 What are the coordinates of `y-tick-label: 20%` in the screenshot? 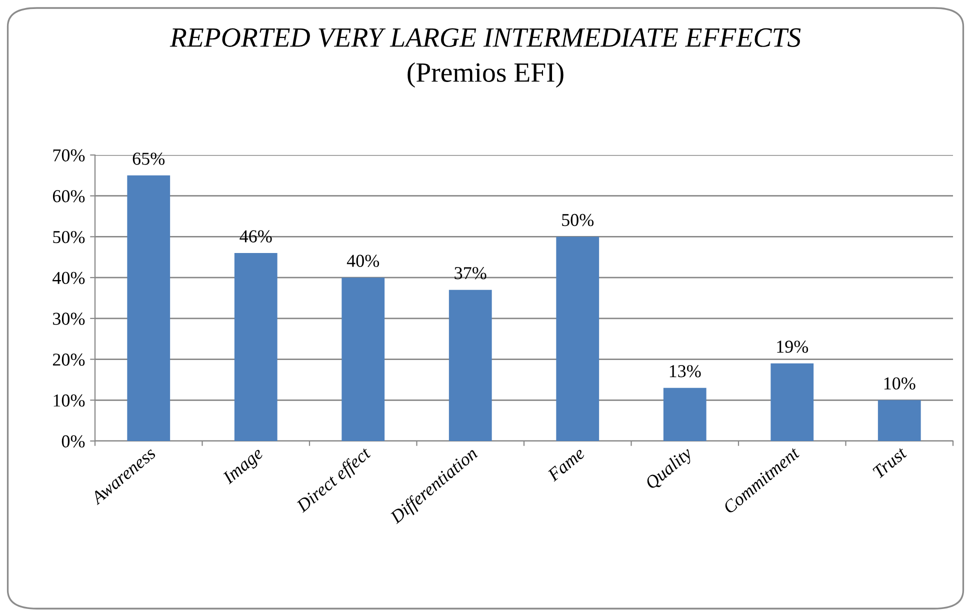 It's located at (68, 360).